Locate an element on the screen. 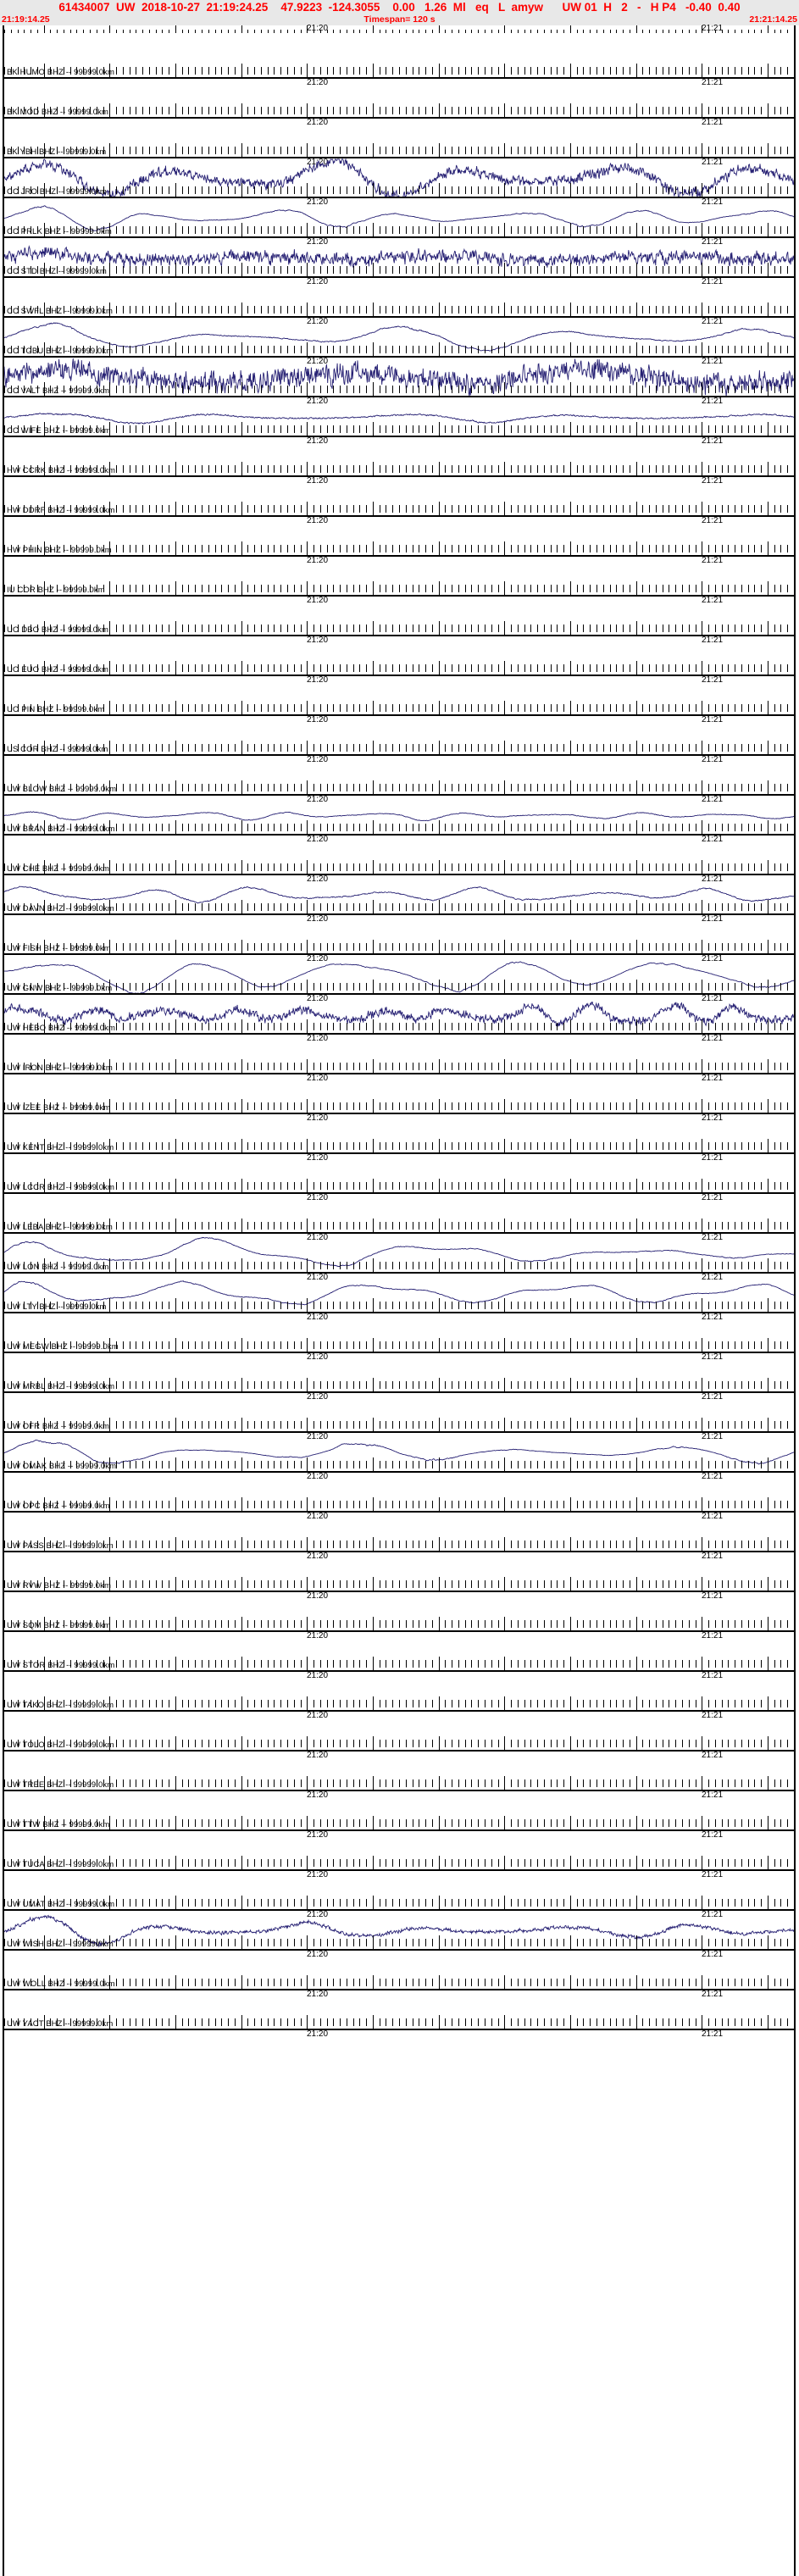  trace-row: 21:20 21:21 CC STD BHZ -- 99999.0km is located at coordinates (399, 262).